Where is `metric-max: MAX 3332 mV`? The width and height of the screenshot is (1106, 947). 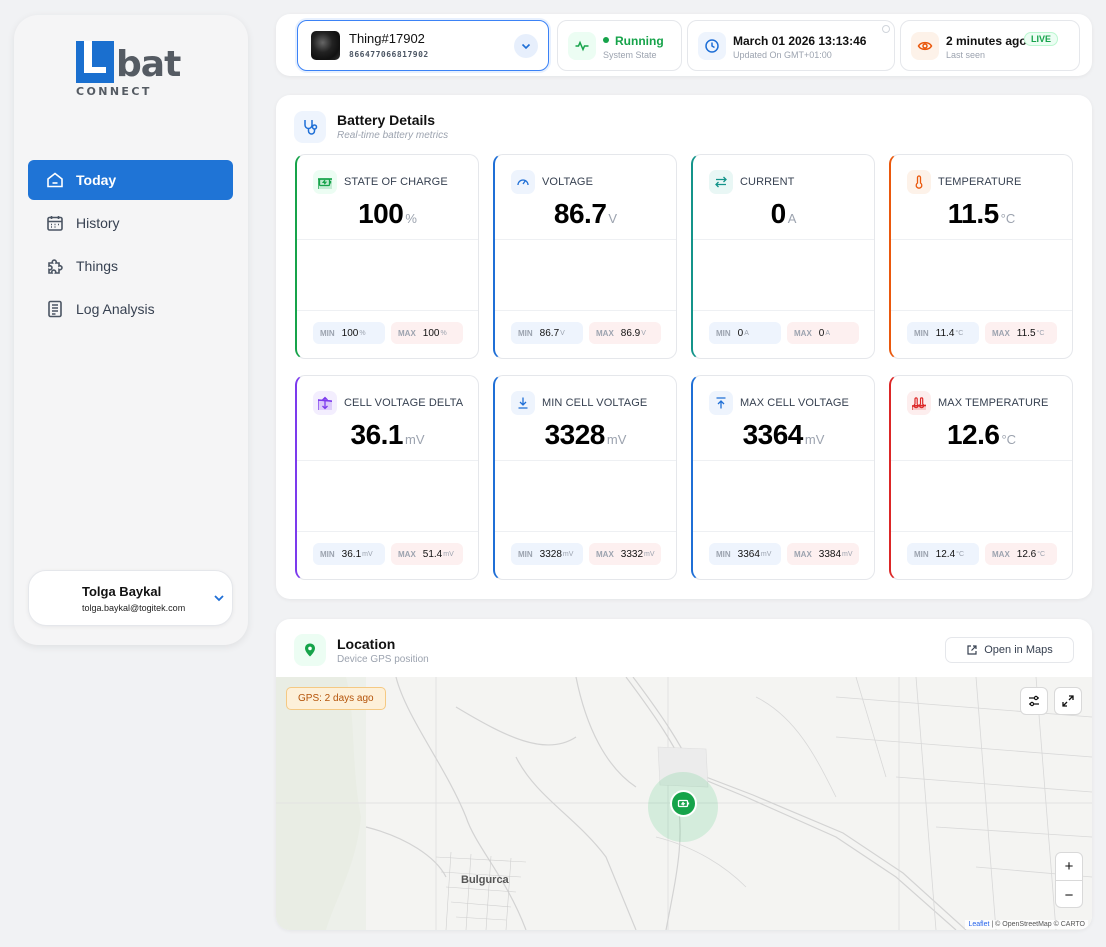 metric-max: MAX 3332 mV is located at coordinates (625, 554).